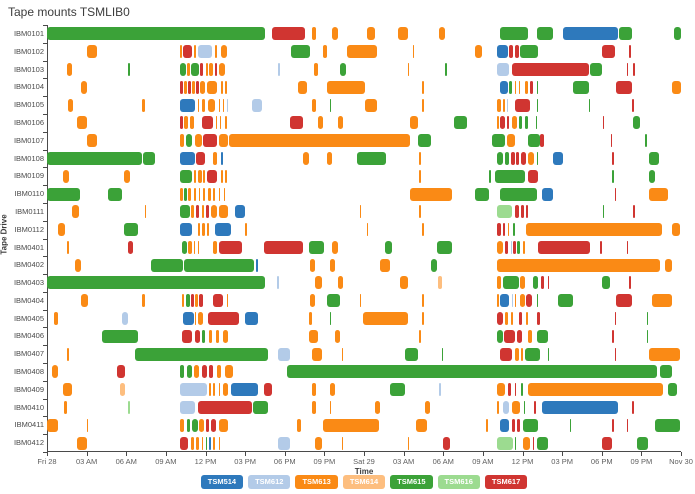  I want to click on mount-bar-tsm616, so click(504, 212).